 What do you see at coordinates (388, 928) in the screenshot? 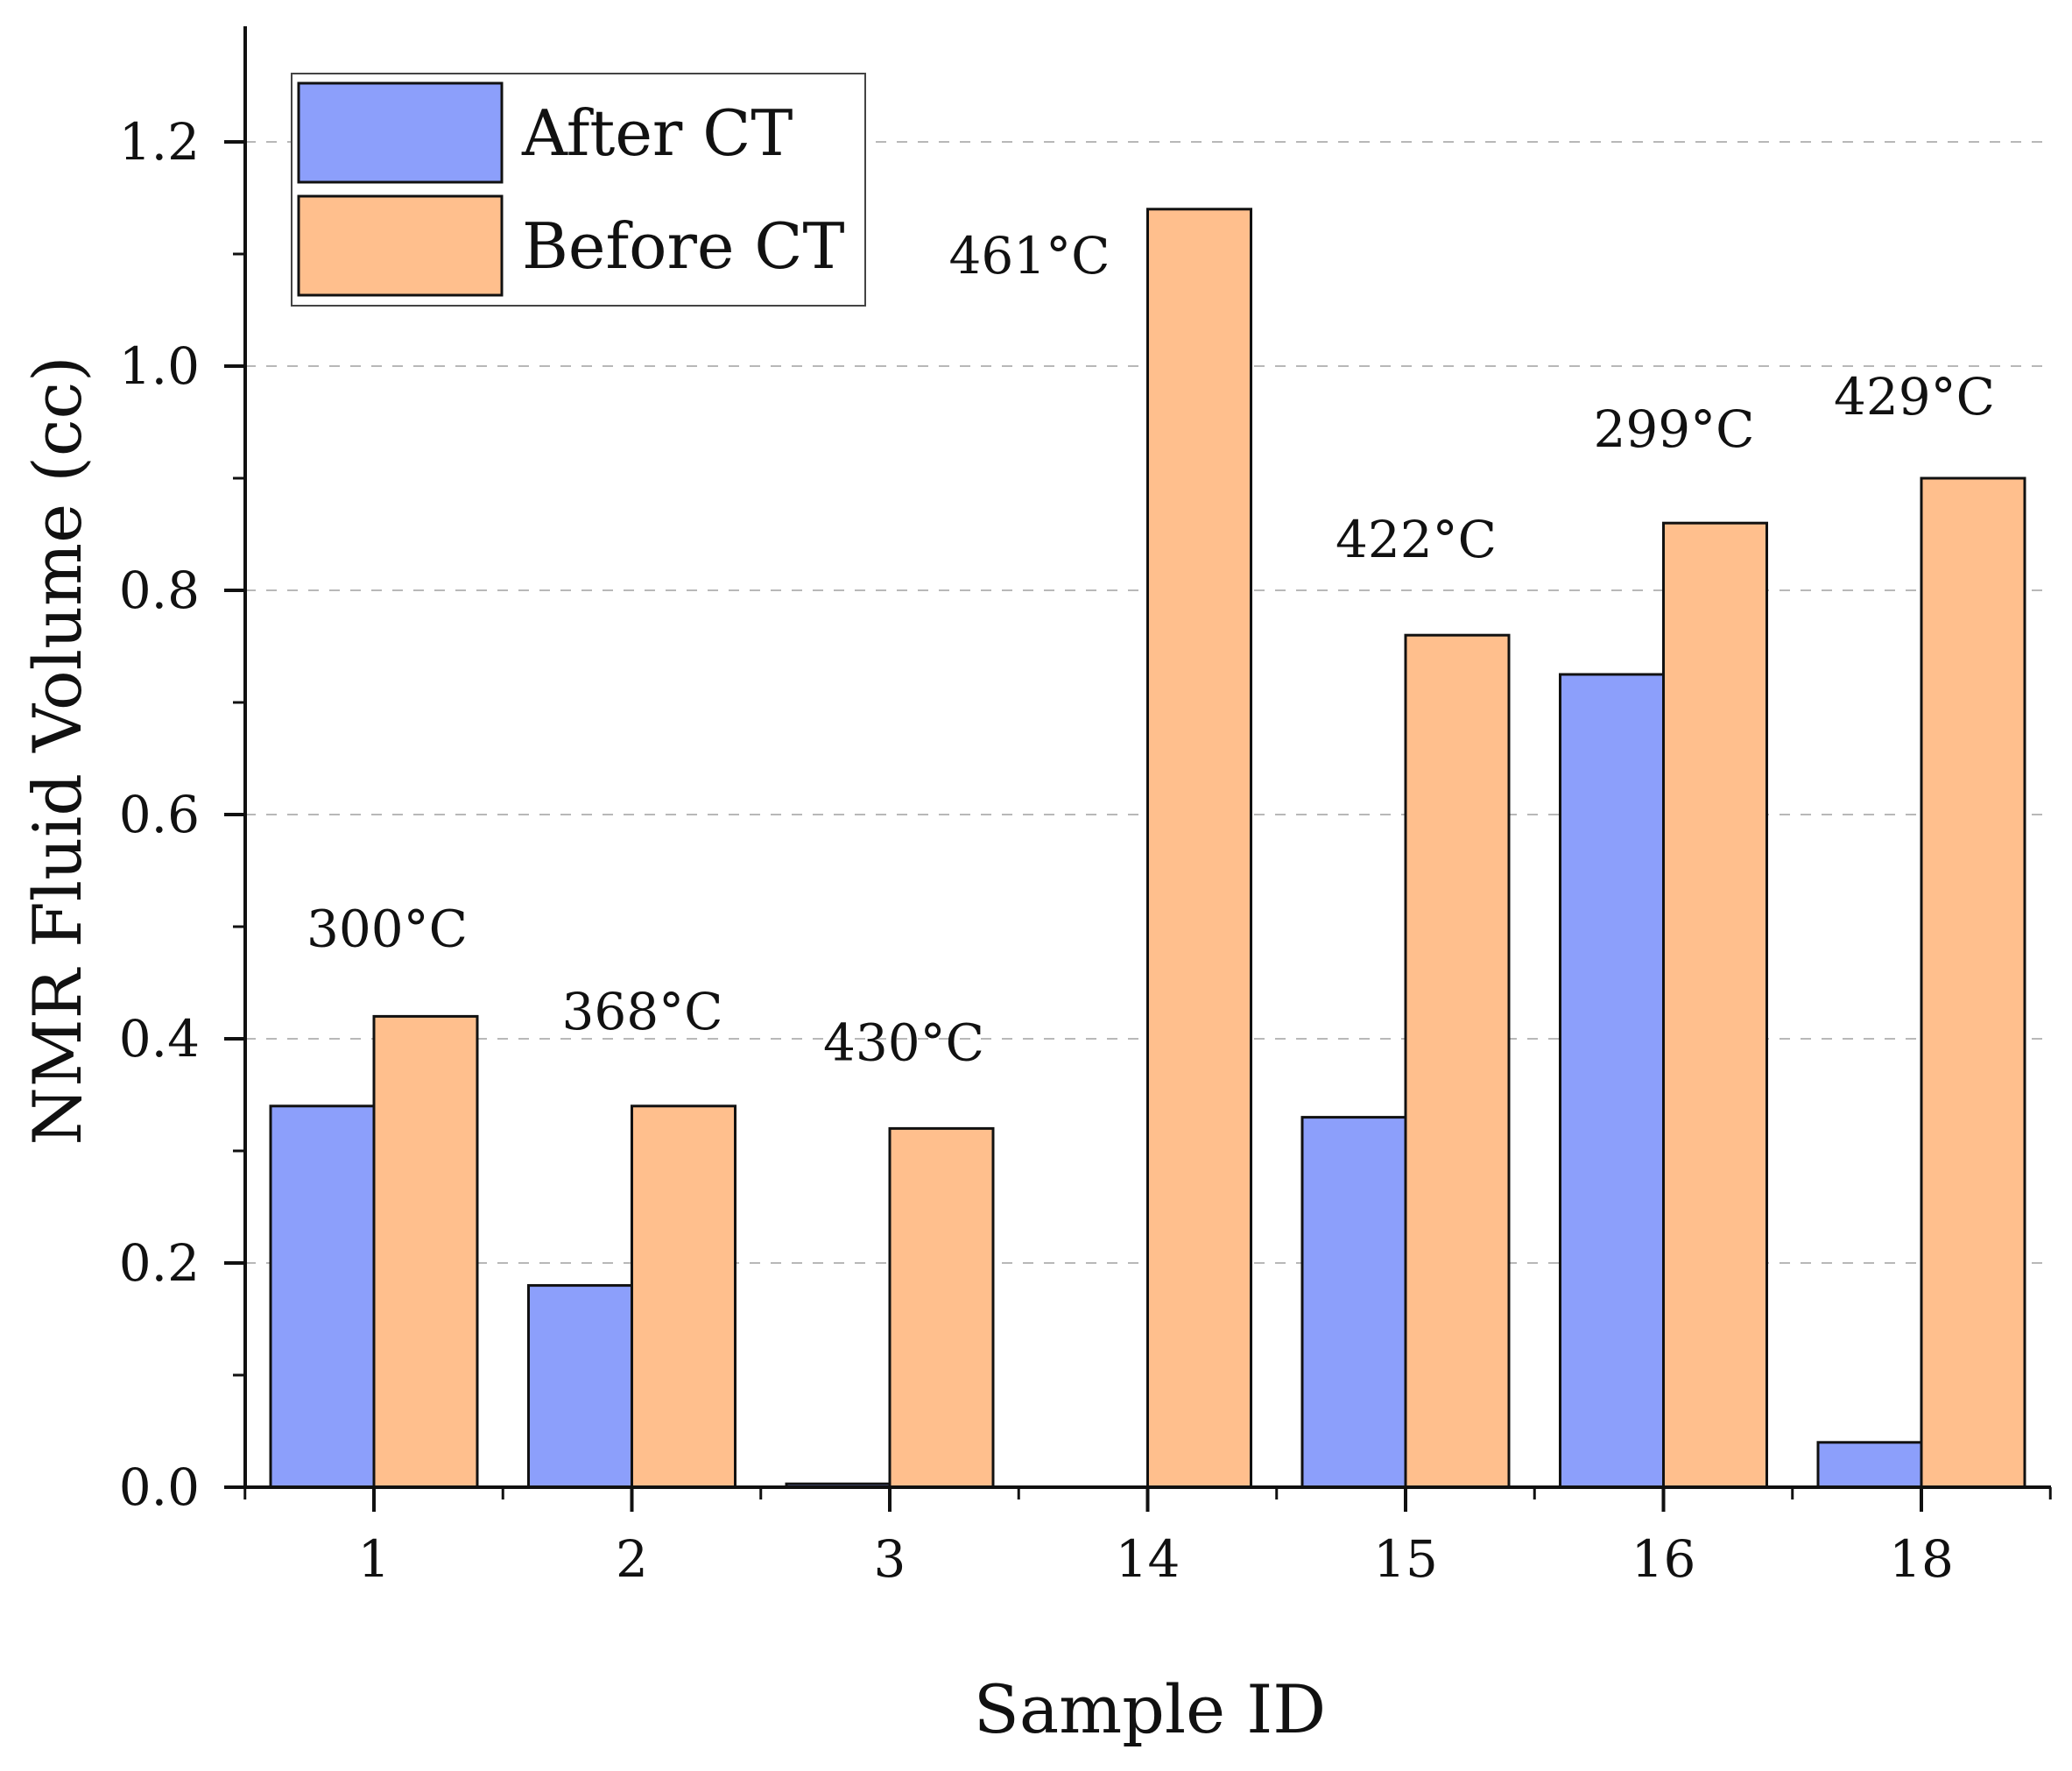
I see `annotation-1: 300°C` at bounding box center [388, 928].